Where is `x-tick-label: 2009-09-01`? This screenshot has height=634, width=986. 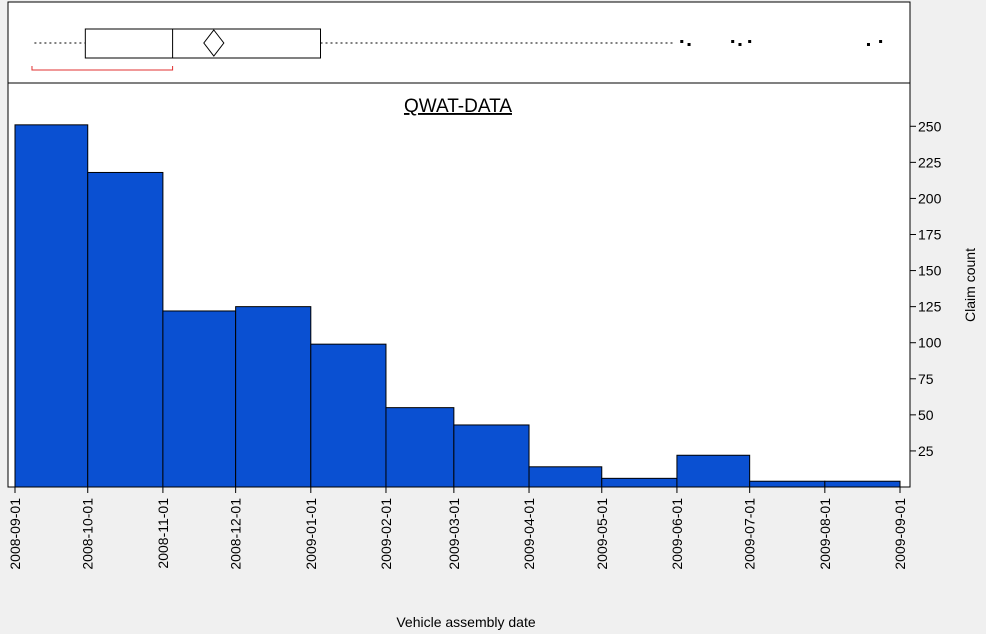
x-tick-label: 2009-09-01 is located at coordinates (900, 534).